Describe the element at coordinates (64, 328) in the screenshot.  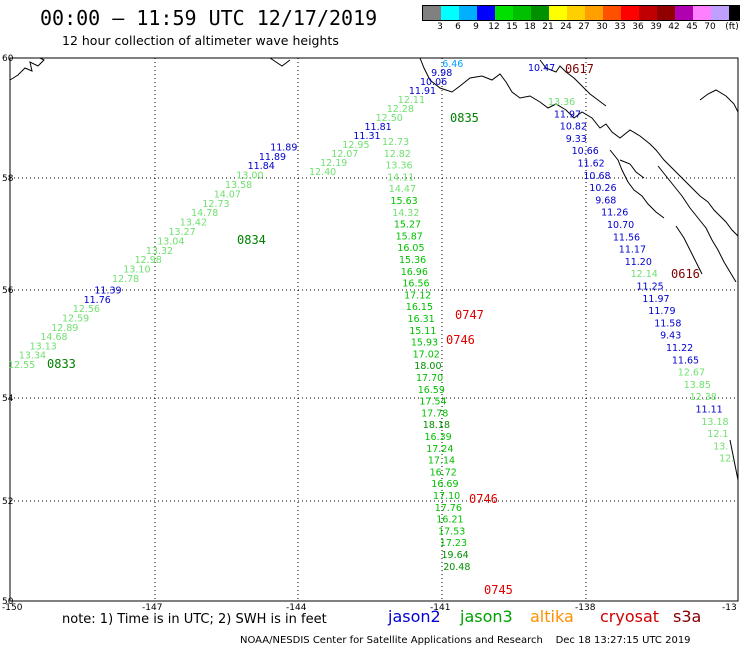
I see `swh-value: 12.89` at that location.